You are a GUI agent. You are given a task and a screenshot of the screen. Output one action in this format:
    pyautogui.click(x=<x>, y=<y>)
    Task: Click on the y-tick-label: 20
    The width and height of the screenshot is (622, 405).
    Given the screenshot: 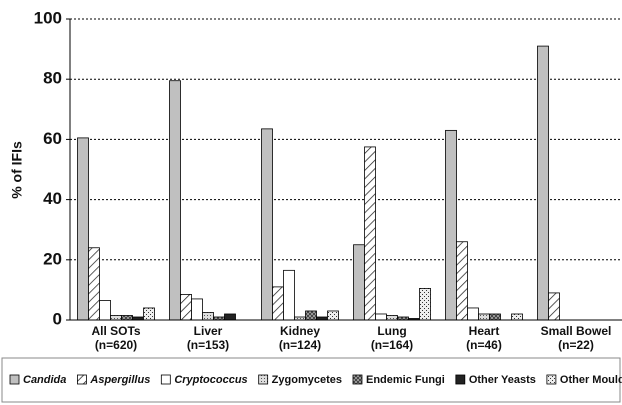 What is the action you would take?
    pyautogui.click(x=52, y=258)
    